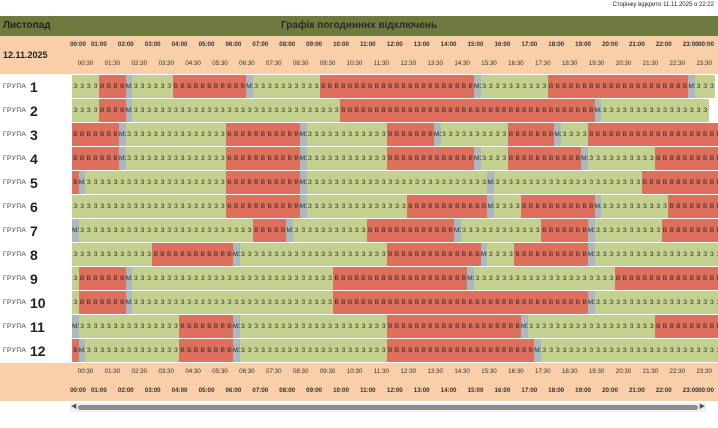 This screenshot has width=718, height=428. I want to click on footer-half-hour-tick: 08:30, so click(300, 371).